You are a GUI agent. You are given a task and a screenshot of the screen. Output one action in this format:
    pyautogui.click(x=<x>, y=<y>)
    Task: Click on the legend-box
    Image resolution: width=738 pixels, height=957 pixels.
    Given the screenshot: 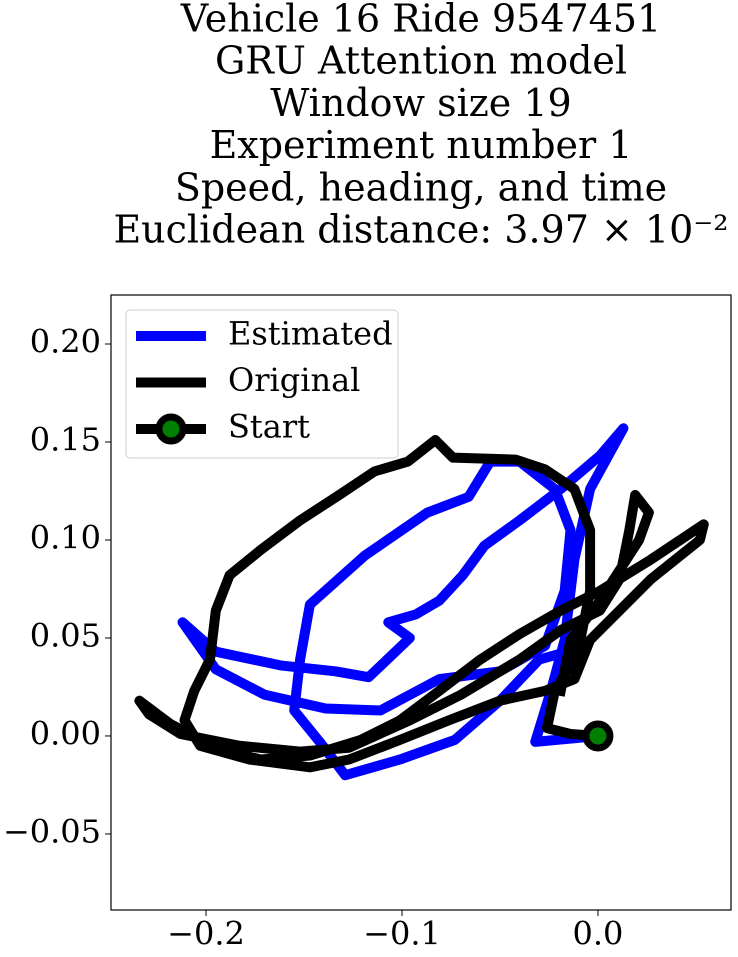 What is the action you would take?
    pyautogui.click(x=262, y=384)
    